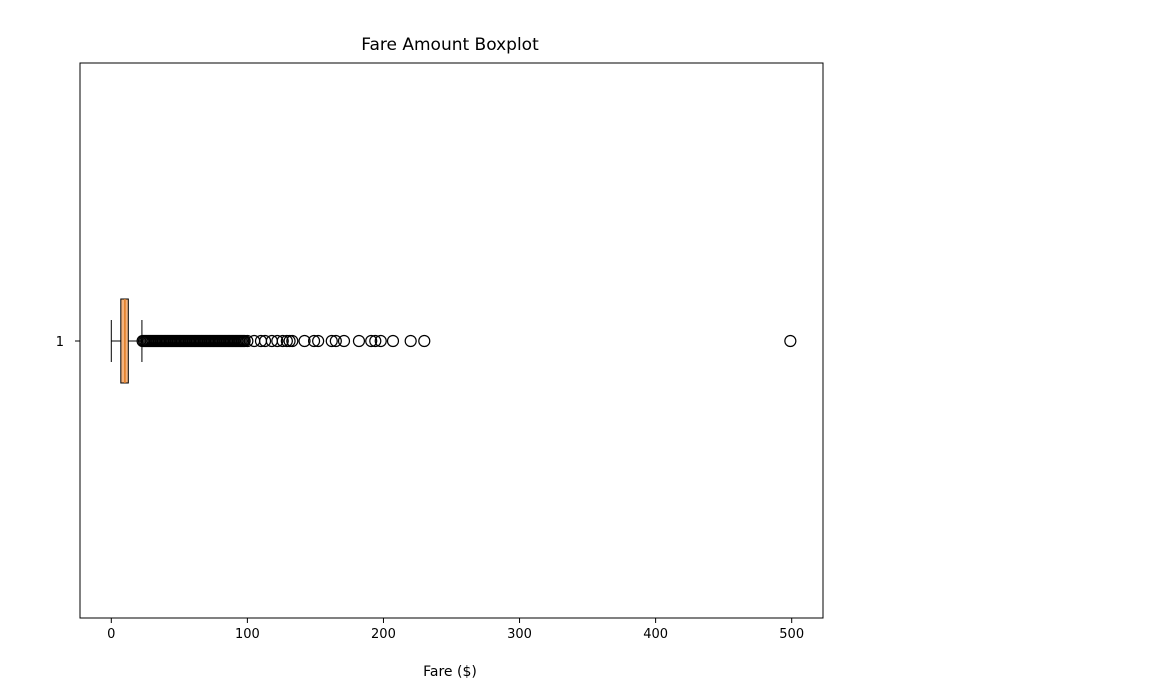  Describe the element at coordinates (455, 630) in the screenshot. I see `x-axis: 0 100 200 300 400 500` at that location.